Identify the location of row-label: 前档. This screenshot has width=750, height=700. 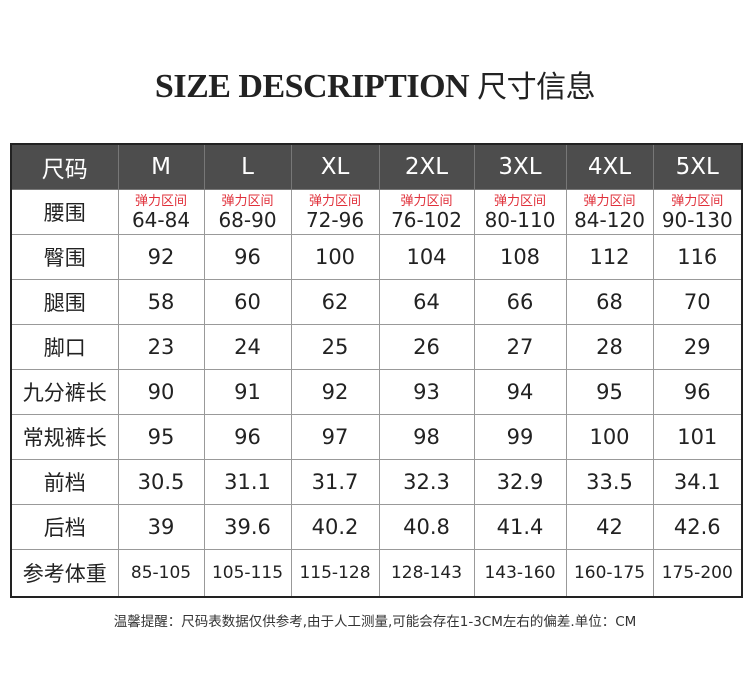
(64, 482).